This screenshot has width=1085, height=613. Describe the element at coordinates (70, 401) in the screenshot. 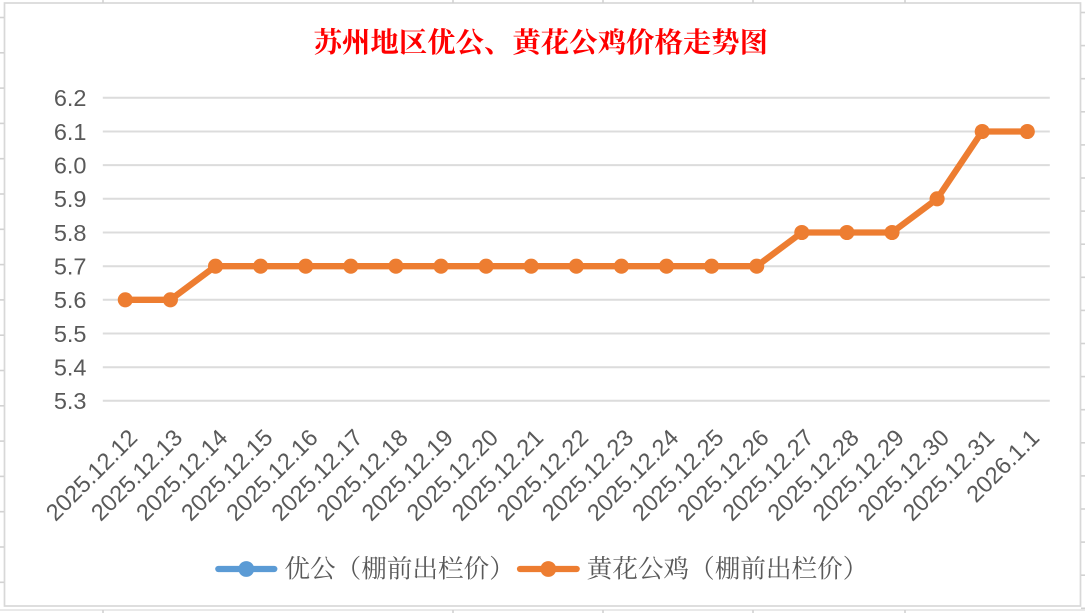

I see `svg-text: 5.3` at that location.